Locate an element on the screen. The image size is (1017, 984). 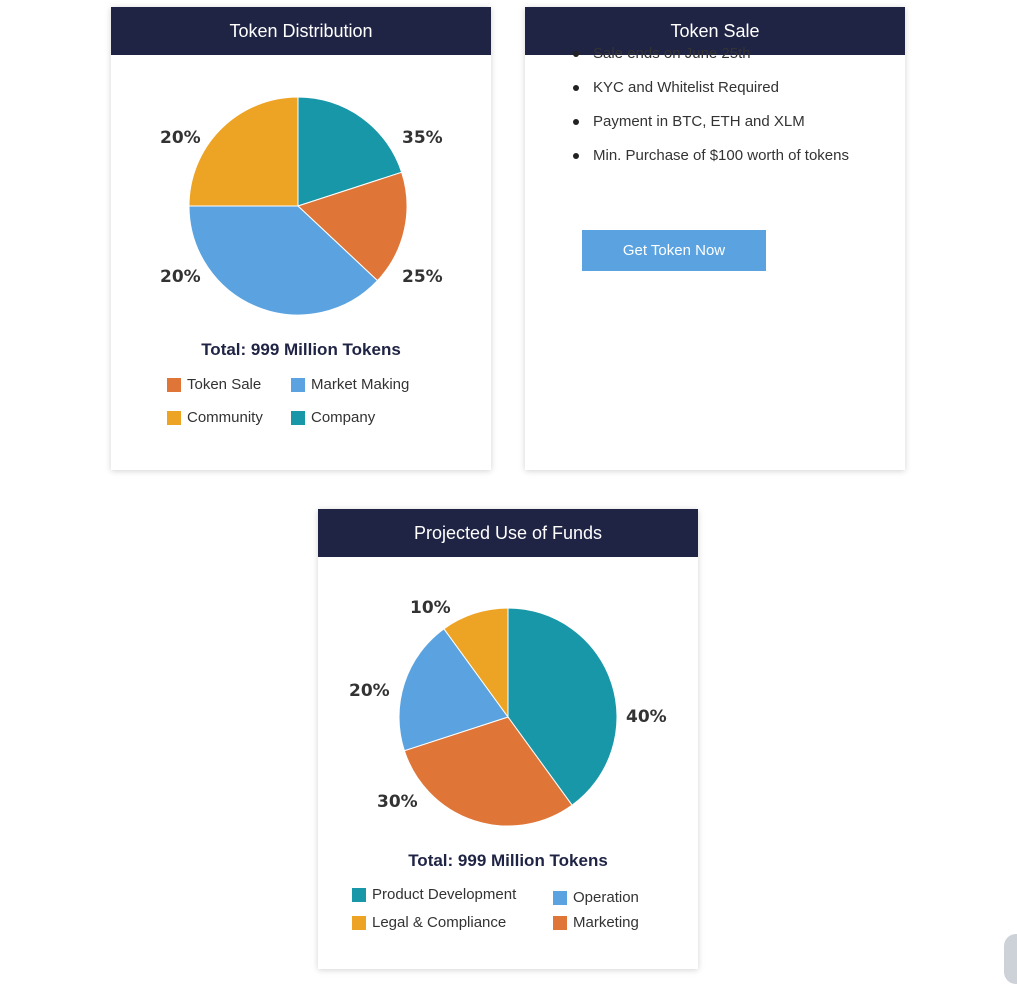
market-making-swatch is located at coordinates (298, 384).